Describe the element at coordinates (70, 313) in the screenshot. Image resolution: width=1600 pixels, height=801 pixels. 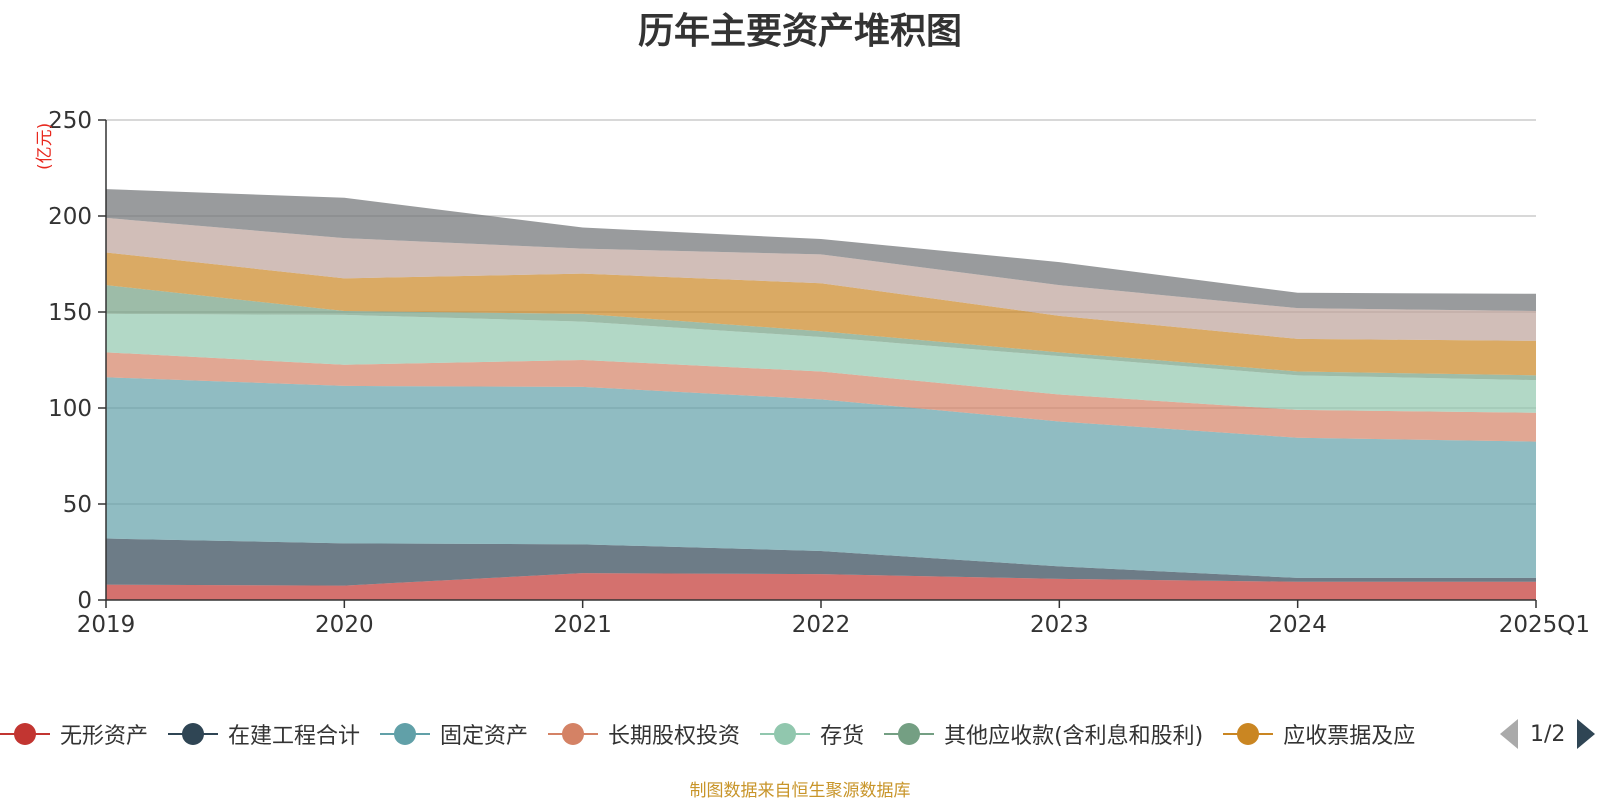
I see `y-tick-label: 150` at that location.